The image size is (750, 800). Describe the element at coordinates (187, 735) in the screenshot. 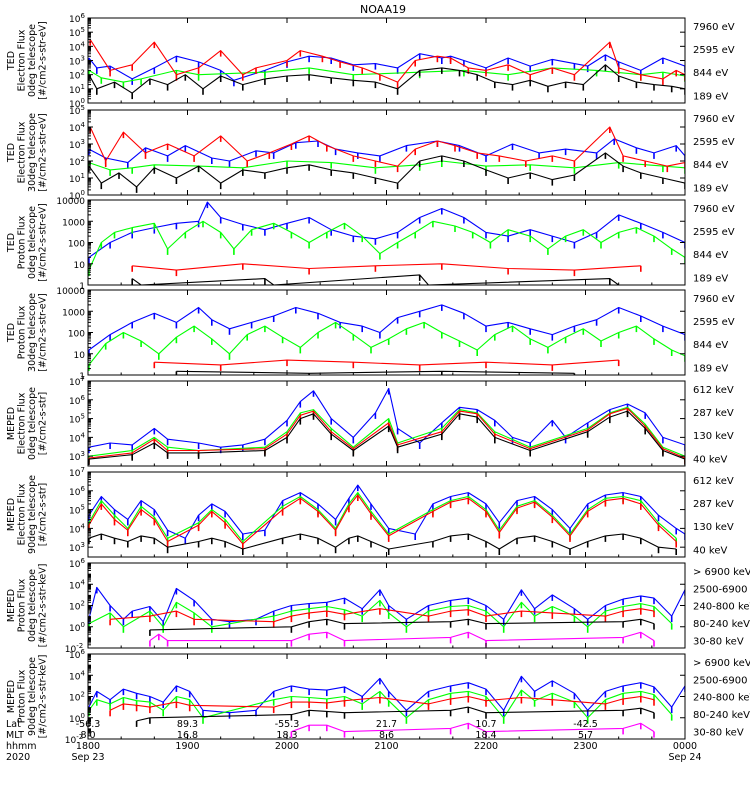

I see `x-tick-mlt-1: 16.8` at that location.